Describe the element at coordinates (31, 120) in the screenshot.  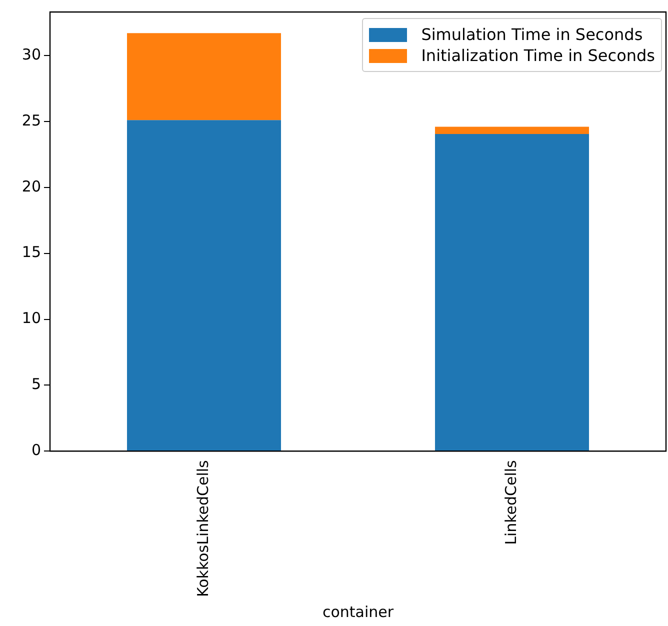
I see `y-tick-label: 25` at that location.